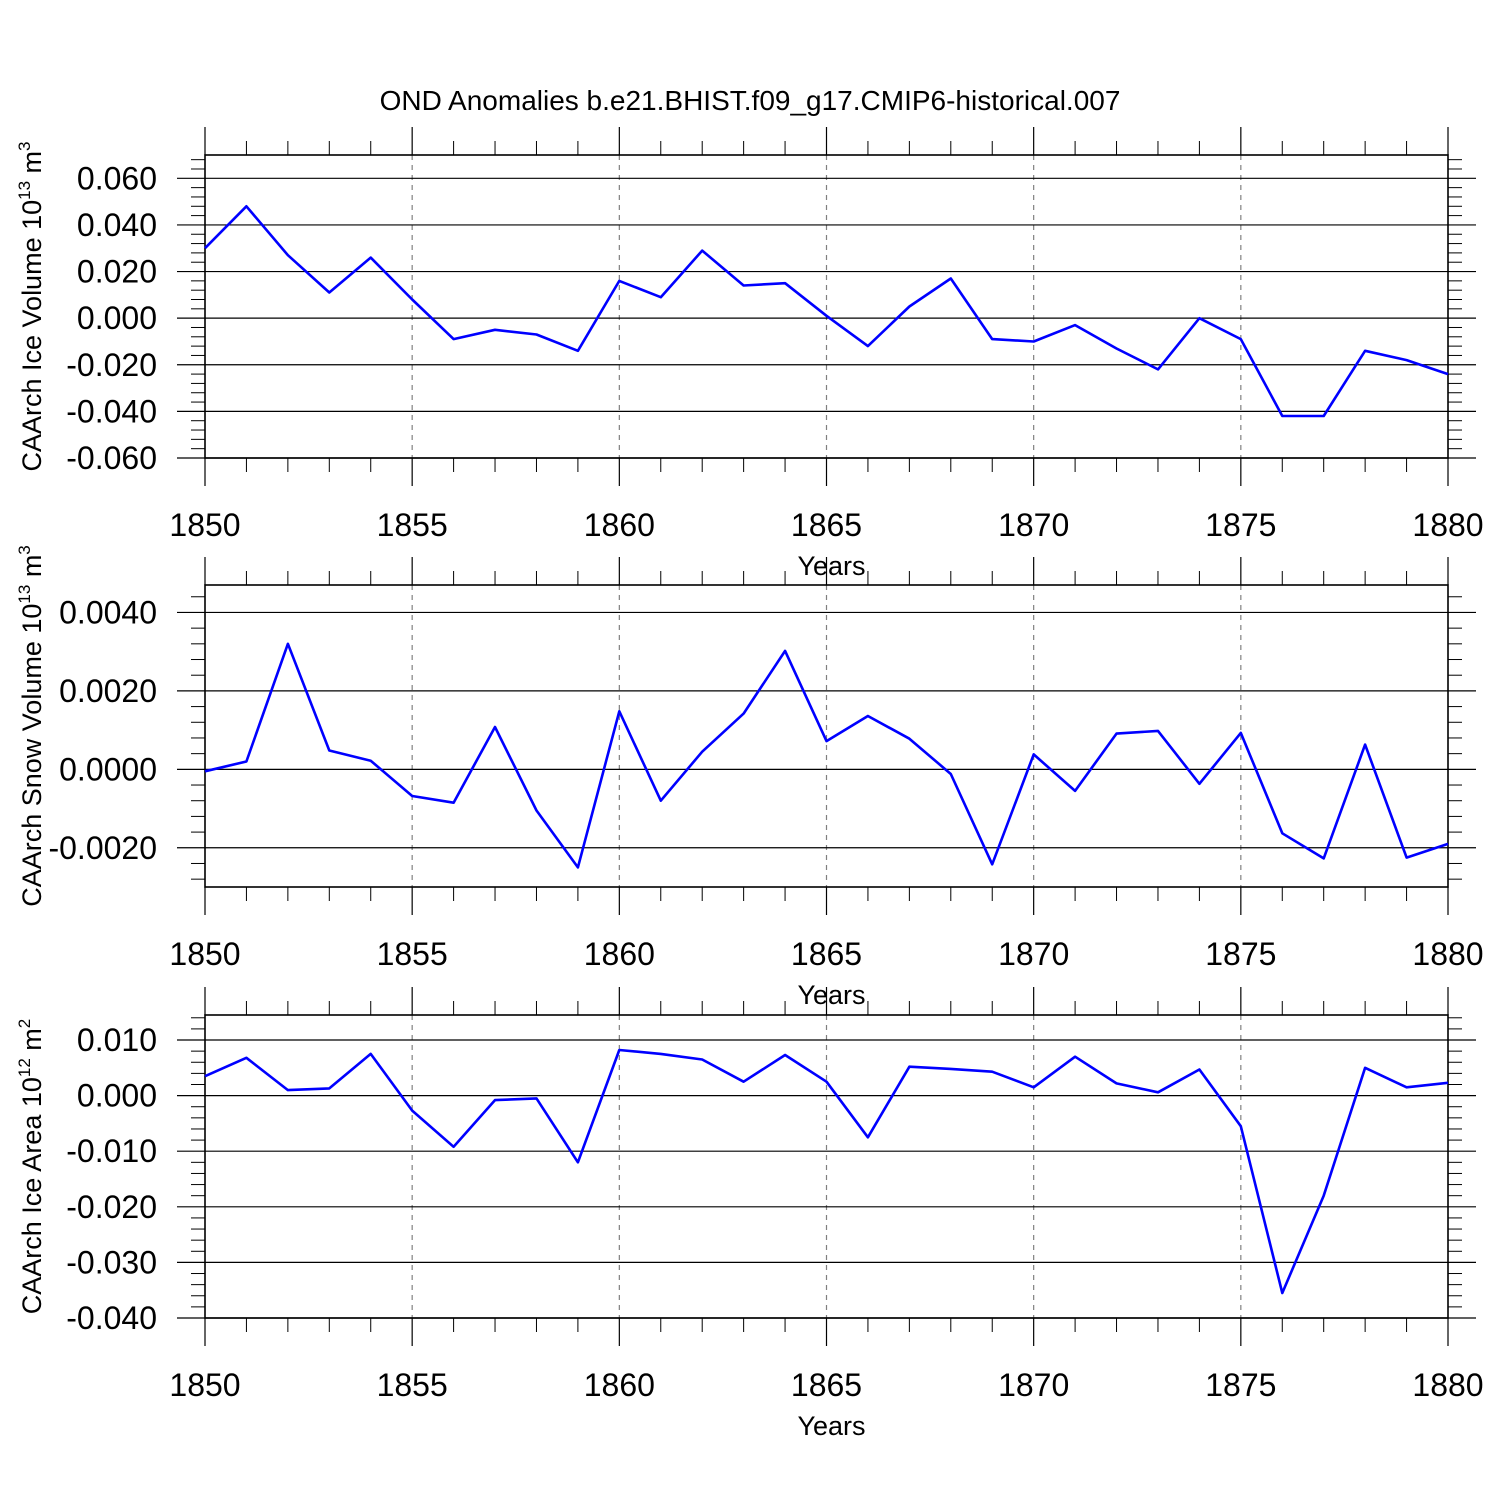 Image resolution: width=1500 pixels, height=1500 pixels. What do you see at coordinates (24, 594) in the screenshot?
I see `y-axis-label-exponent: 13` at bounding box center [24, 594].